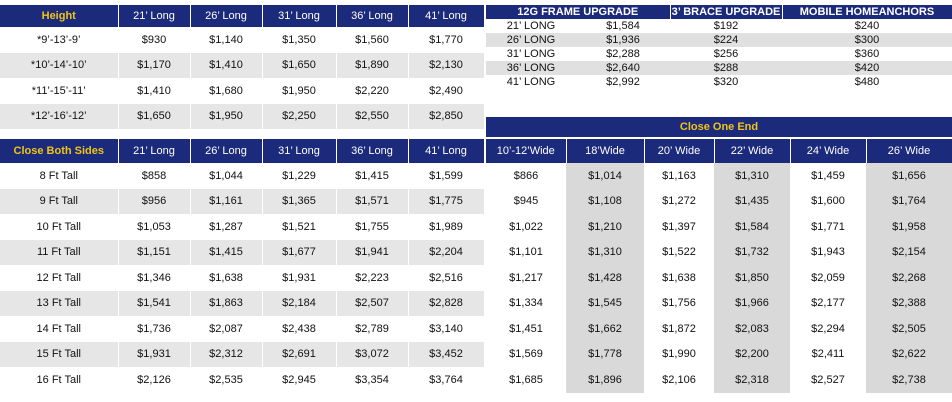 This screenshot has height=402, width=952. Describe the element at coordinates (59, 176) in the screenshot. I see `row-label: 8 Ft Tall` at that location.